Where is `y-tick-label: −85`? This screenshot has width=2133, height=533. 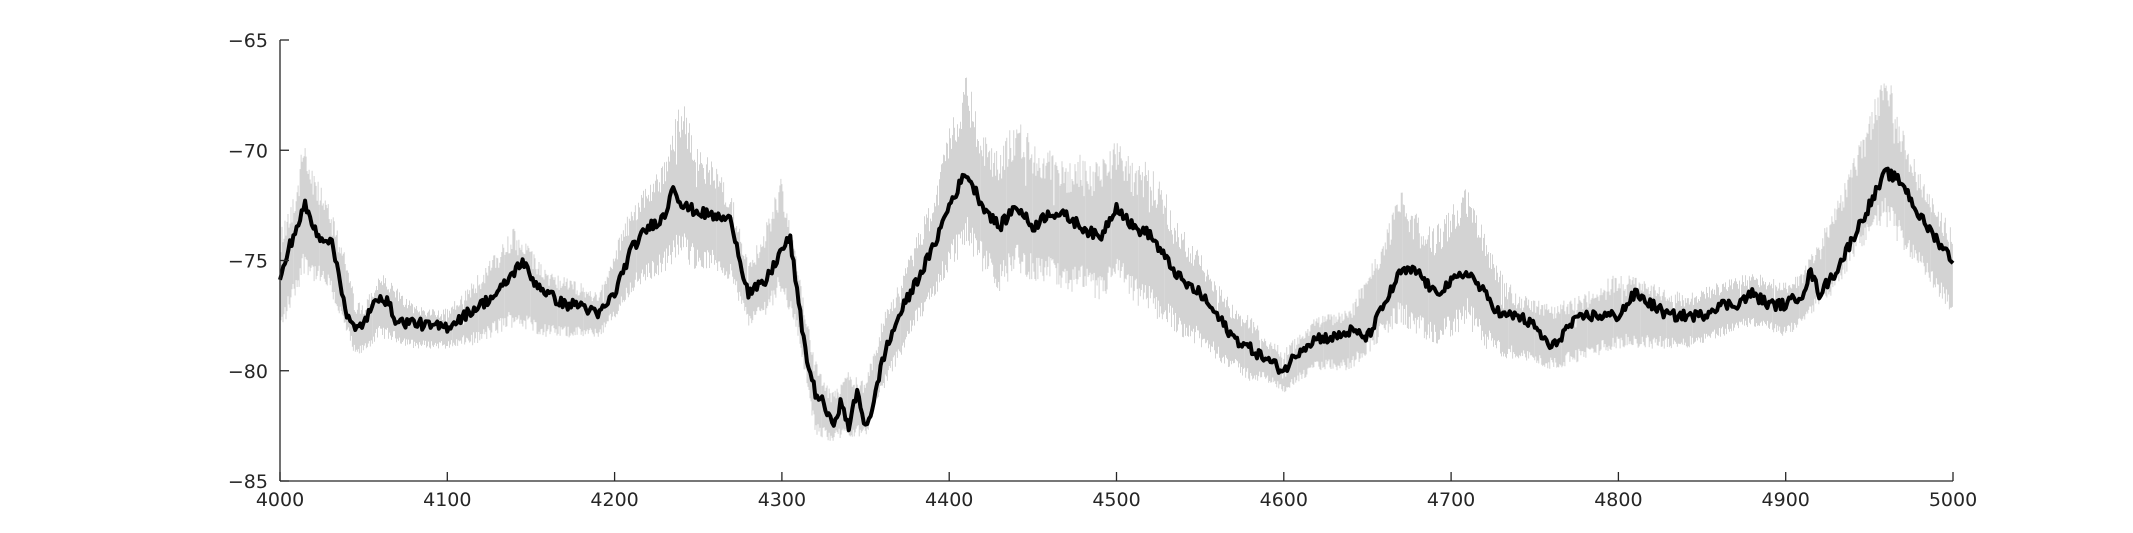 y-tick-label: −85 is located at coordinates (248, 482).